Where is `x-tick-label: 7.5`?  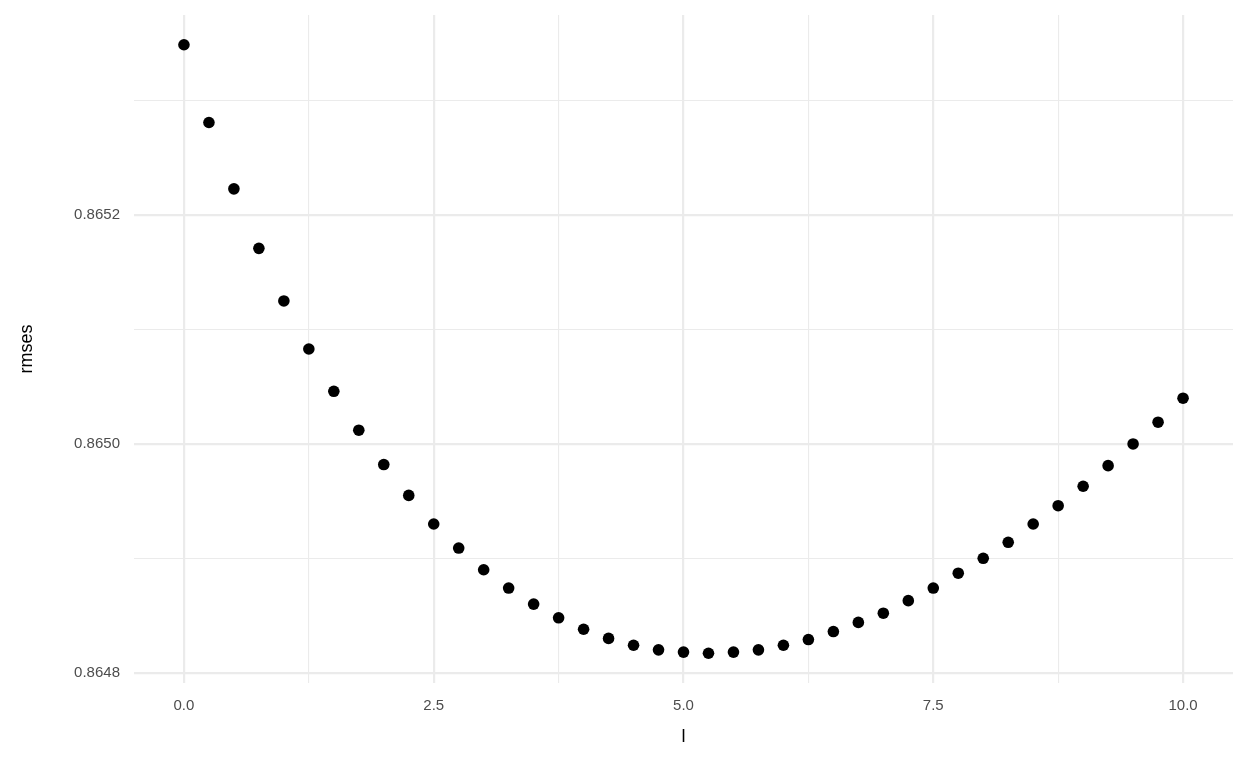
x-tick-label: 7.5 is located at coordinates (933, 705).